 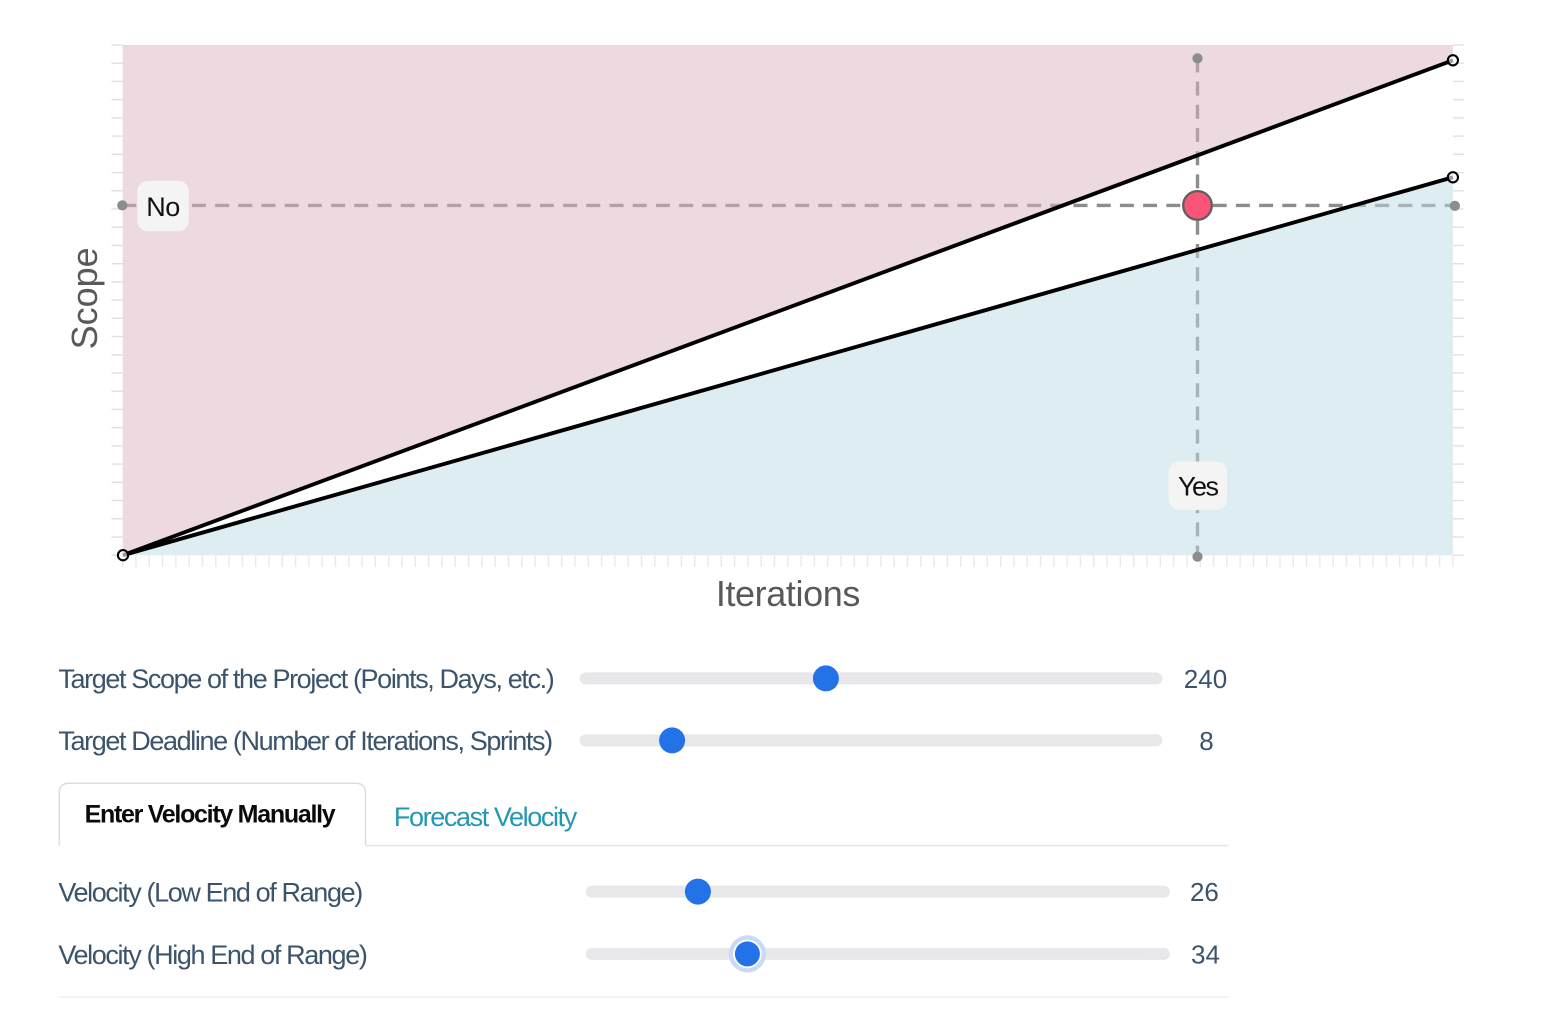 I want to click on svg-text: 34, so click(x=1205, y=954).